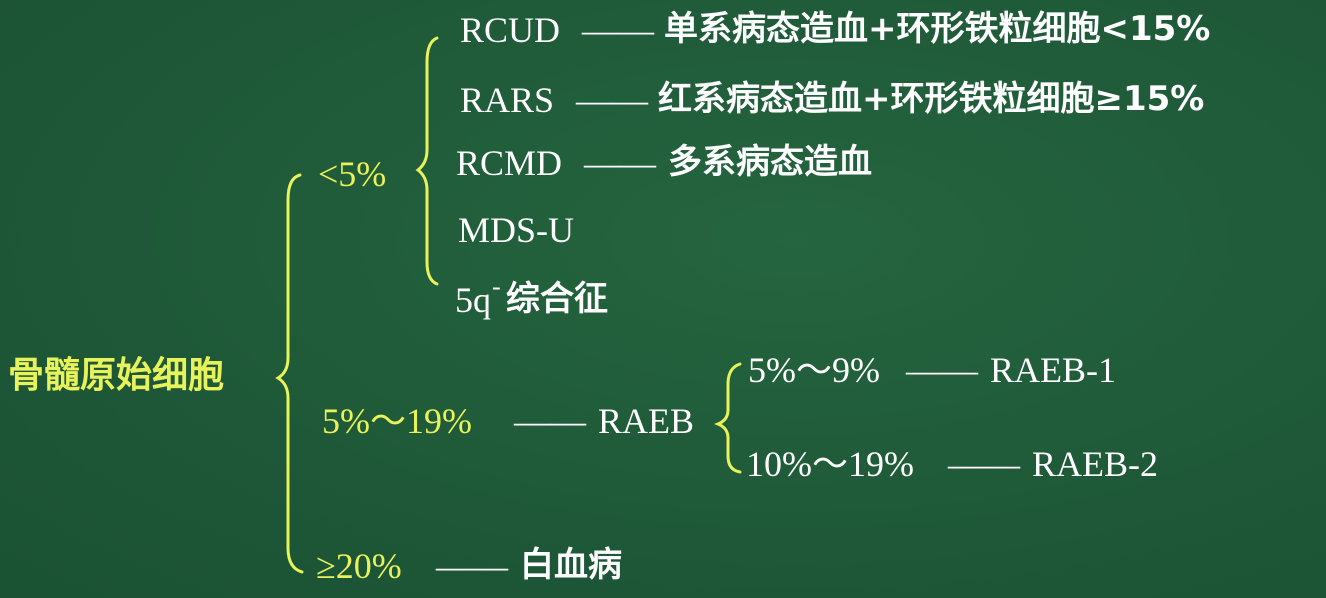  I want to click on item-desc: 单系病态造血+环形铁粒细胞<15%, so click(937, 29).